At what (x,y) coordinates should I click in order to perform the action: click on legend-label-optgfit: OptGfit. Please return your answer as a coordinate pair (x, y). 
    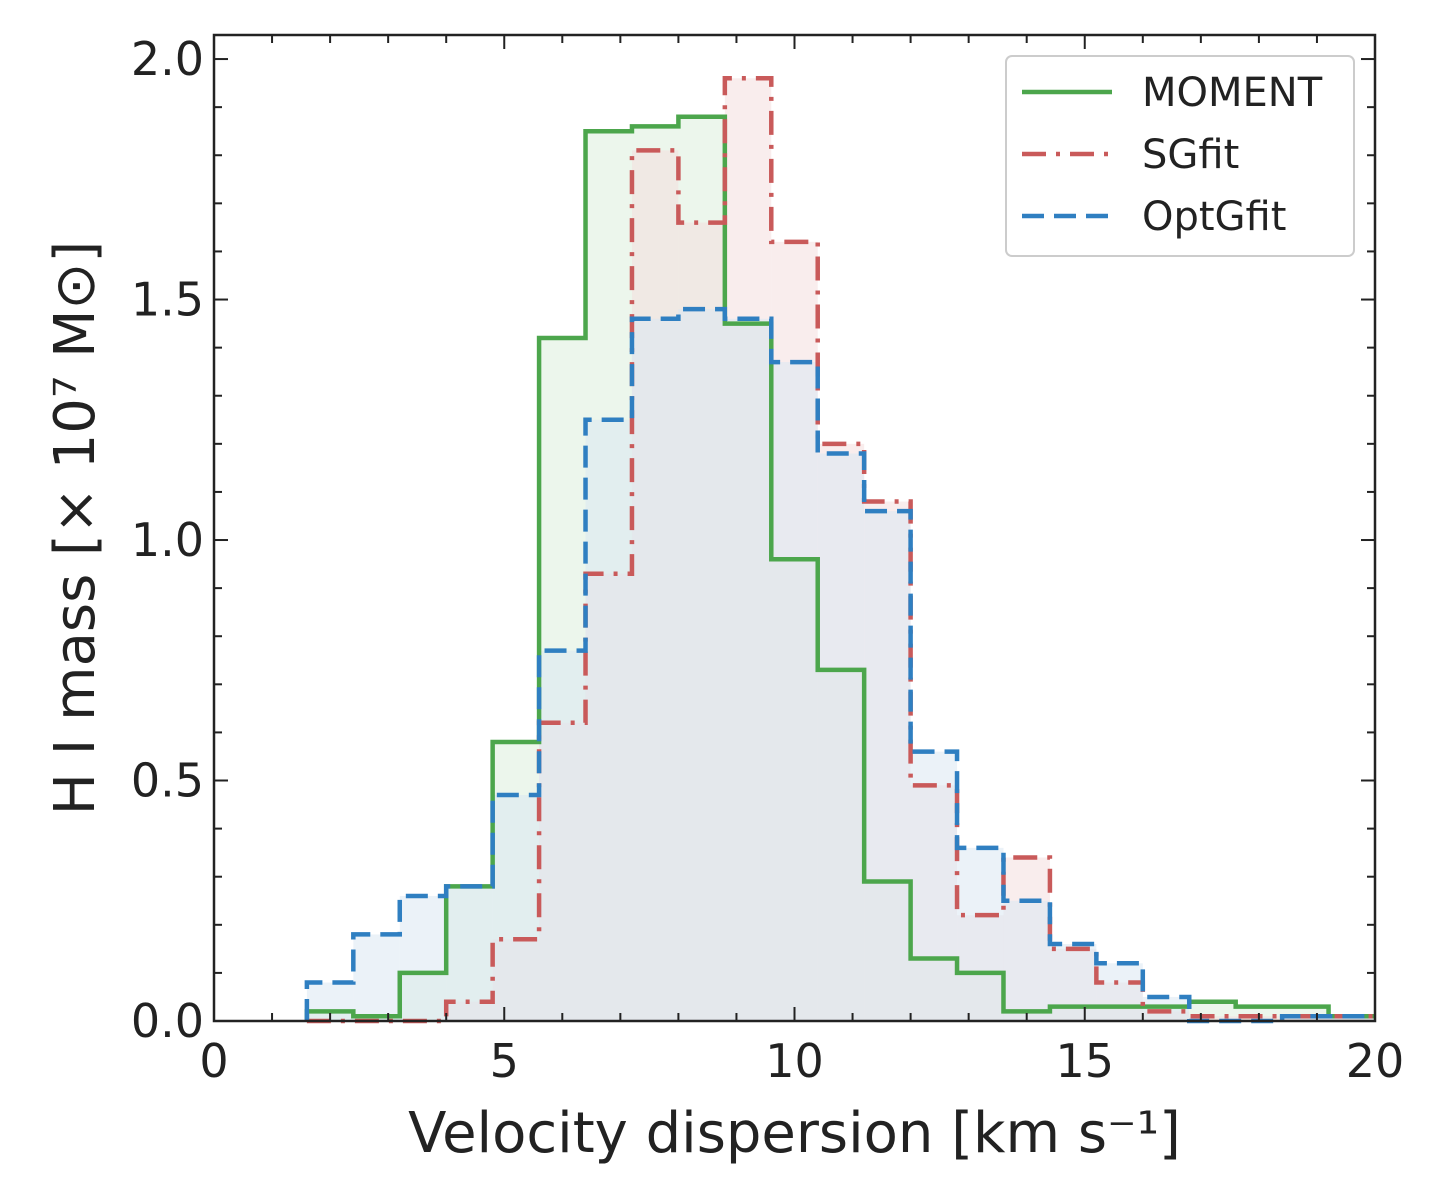
    Looking at the image, I should click on (1214, 217).